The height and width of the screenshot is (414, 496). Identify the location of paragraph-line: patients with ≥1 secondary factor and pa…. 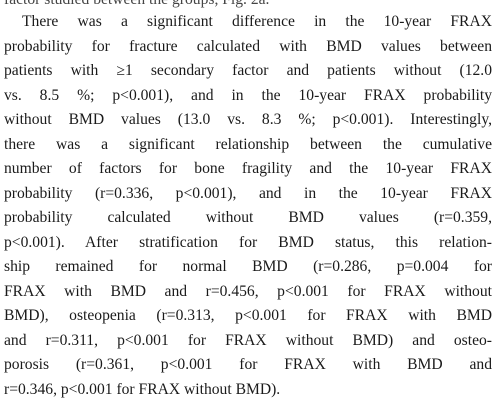
(248, 70).